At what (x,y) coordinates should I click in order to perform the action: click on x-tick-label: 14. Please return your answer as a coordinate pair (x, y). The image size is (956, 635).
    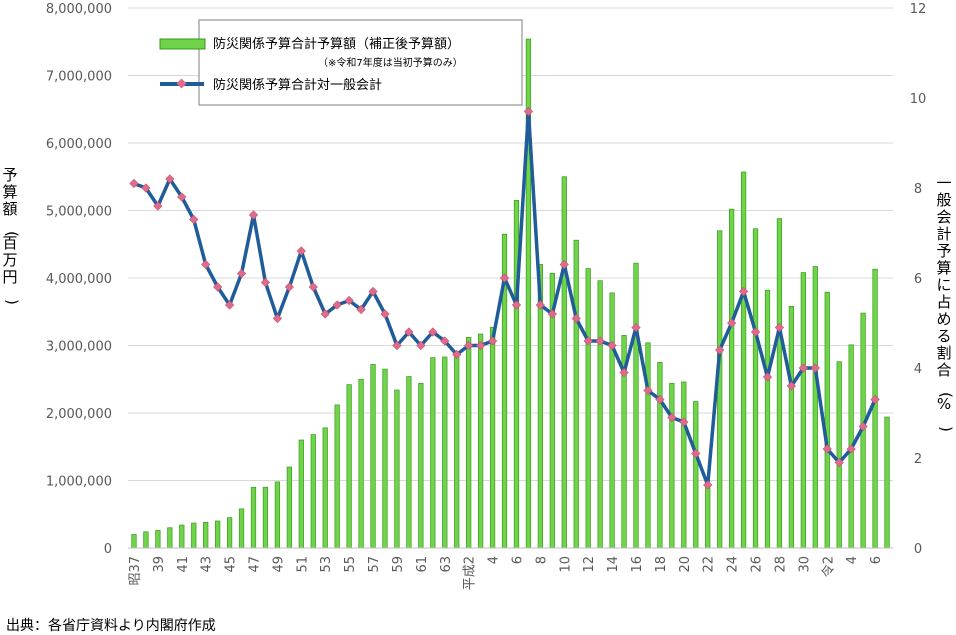
    Looking at the image, I should click on (613, 564).